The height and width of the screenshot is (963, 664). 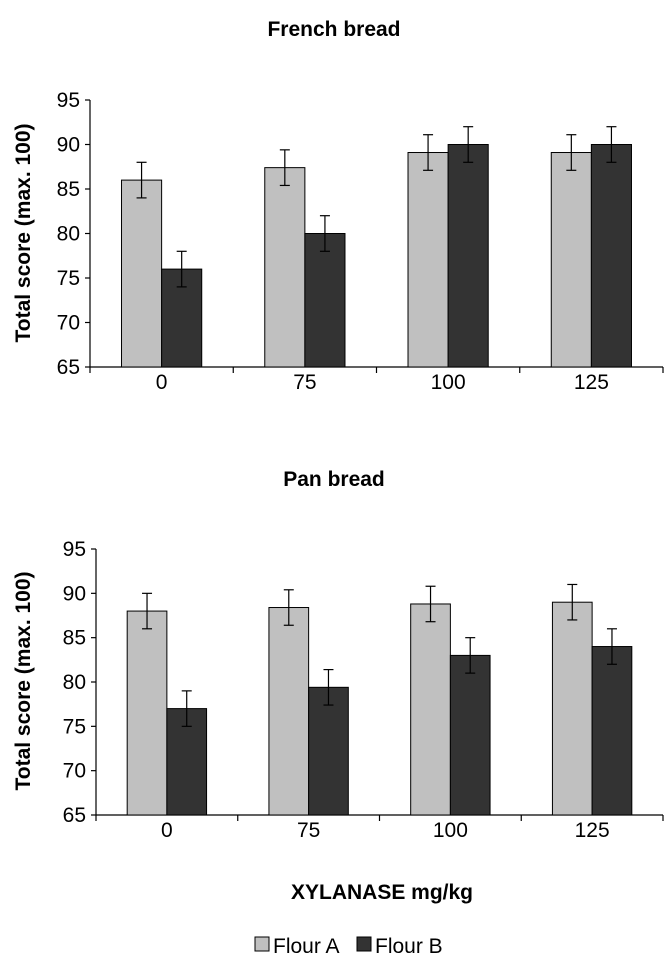 I want to click on legend-label-flour-b: Flour B, so click(x=409, y=946).